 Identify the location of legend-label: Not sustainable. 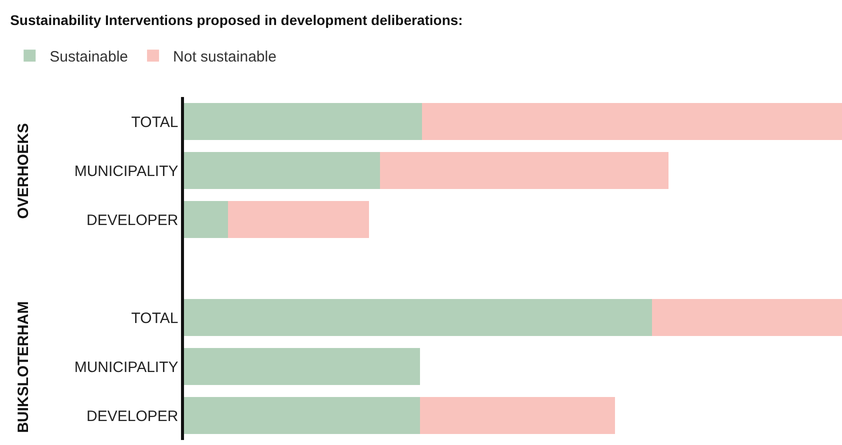
(224, 57).